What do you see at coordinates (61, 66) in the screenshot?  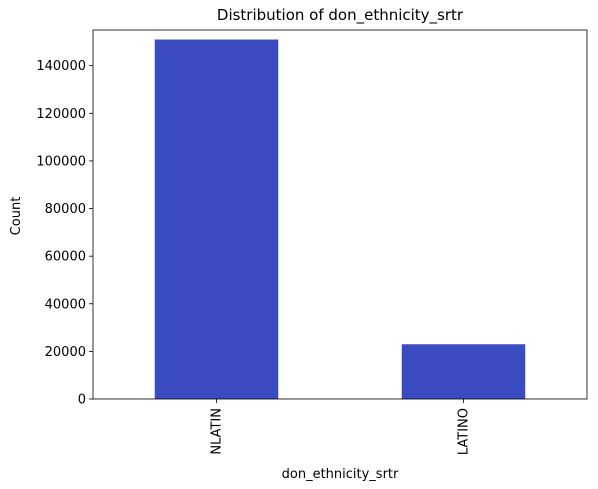 I see `y-tick-label: 140000` at bounding box center [61, 66].